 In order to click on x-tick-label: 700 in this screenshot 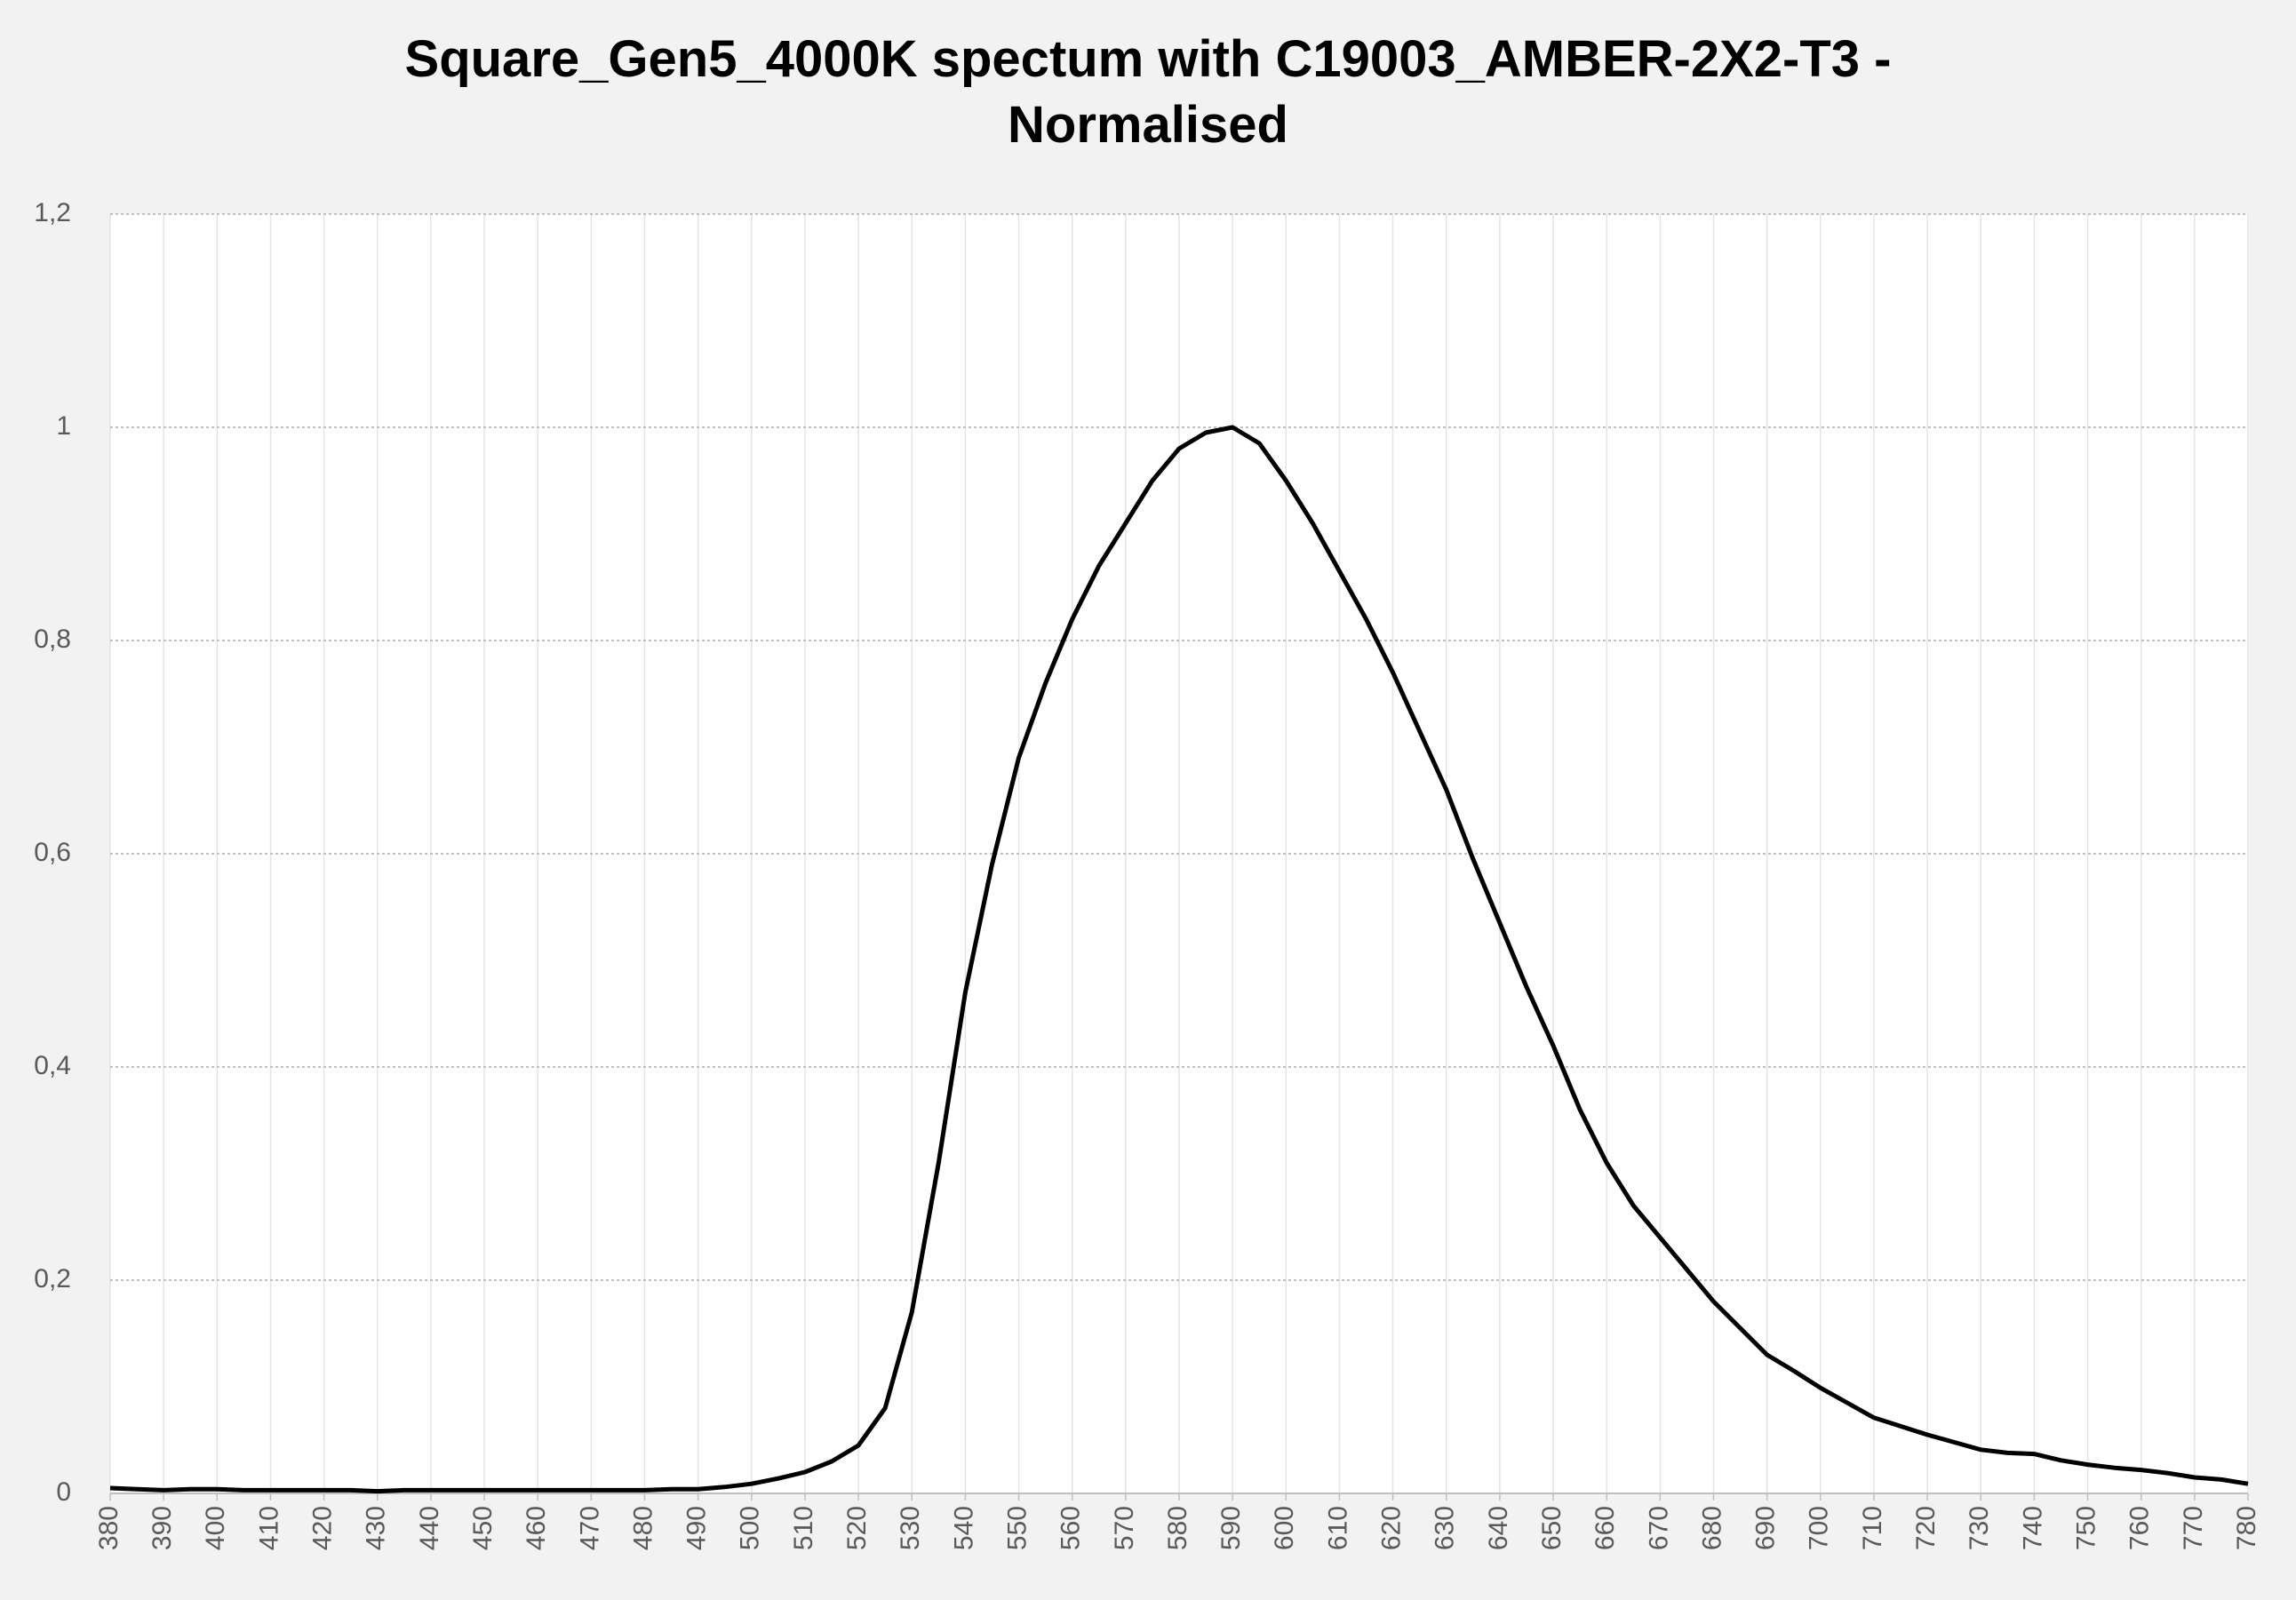, I will do `click(1820, 1528)`.